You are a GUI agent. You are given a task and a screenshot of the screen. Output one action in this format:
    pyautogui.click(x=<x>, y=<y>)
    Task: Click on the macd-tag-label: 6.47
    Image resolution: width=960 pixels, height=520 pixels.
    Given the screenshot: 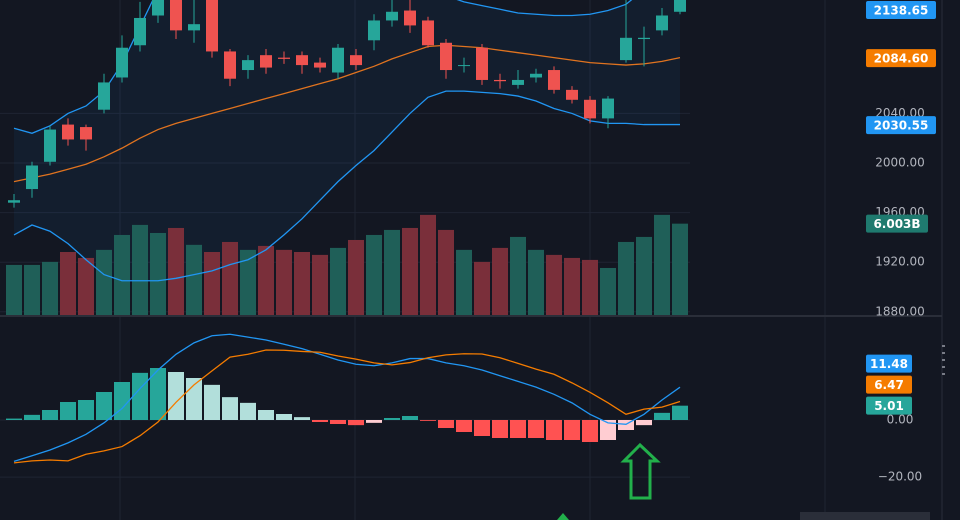 What is the action you would take?
    pyautogui.click(x=889, y=385)
    